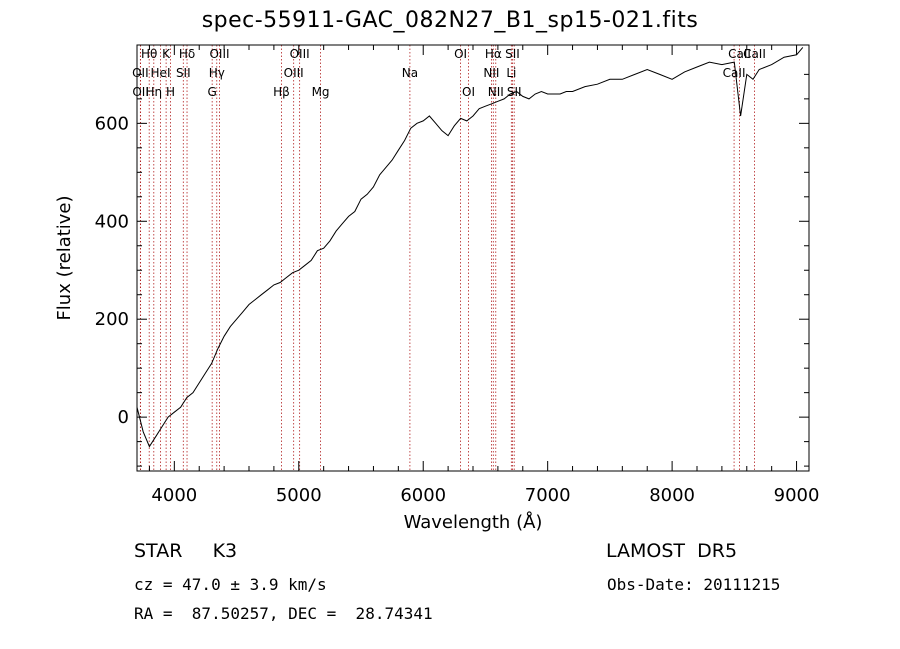 The width and height of the screenshot is (900, 649). I want to click on line-label: Mg, so click(321, 92).